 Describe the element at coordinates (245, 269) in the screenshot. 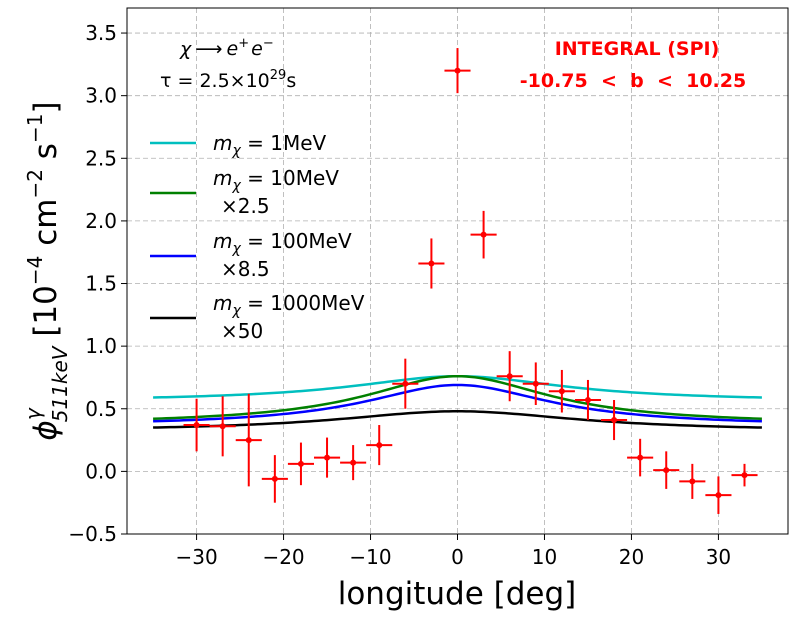

I see `legend-scale-100mev: ×8.5` at that location.